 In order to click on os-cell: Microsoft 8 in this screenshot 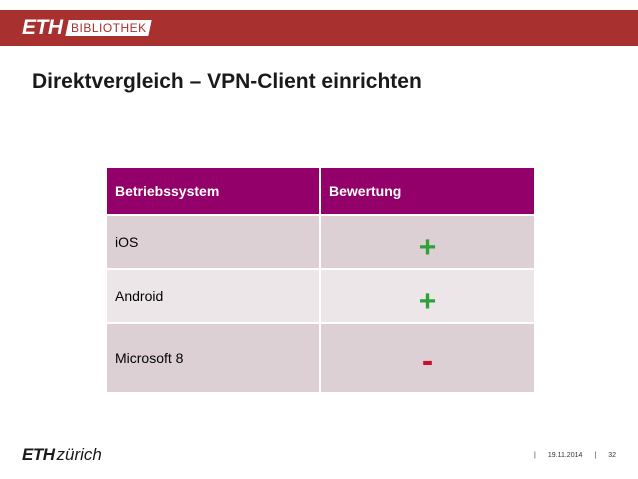, I will do `click(214, 357)`.